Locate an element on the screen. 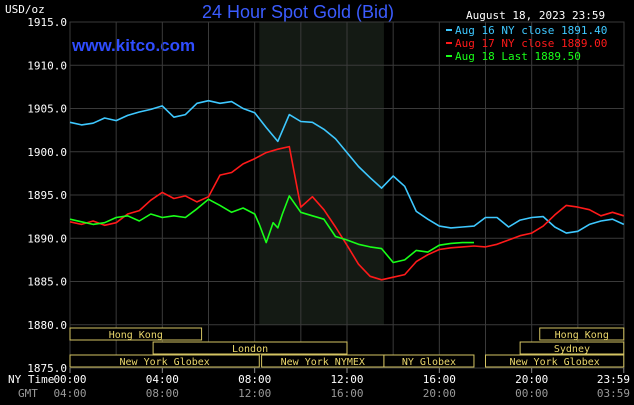 The height and width of the screenshot is (405, 634). gmt-tick-label: 00:00 is located at coordinates (531, 393).